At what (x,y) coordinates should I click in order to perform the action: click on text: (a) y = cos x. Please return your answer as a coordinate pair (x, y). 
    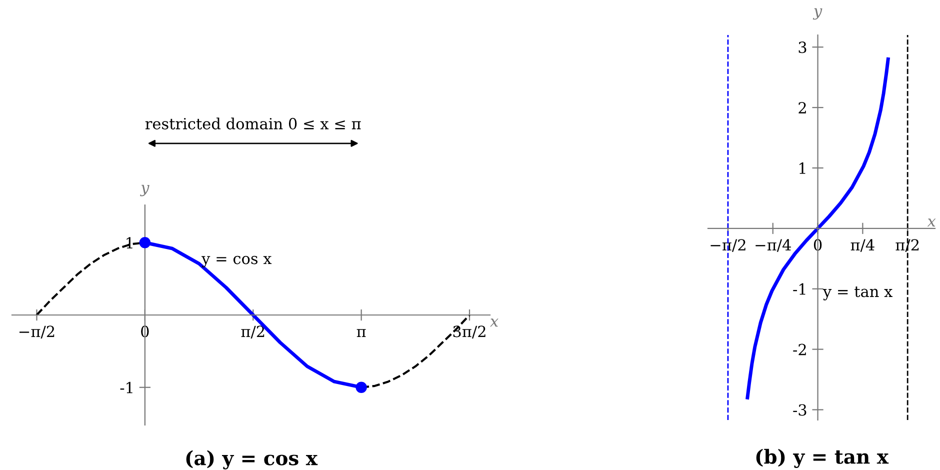
    Looking at the image, I should click on (252, 460).